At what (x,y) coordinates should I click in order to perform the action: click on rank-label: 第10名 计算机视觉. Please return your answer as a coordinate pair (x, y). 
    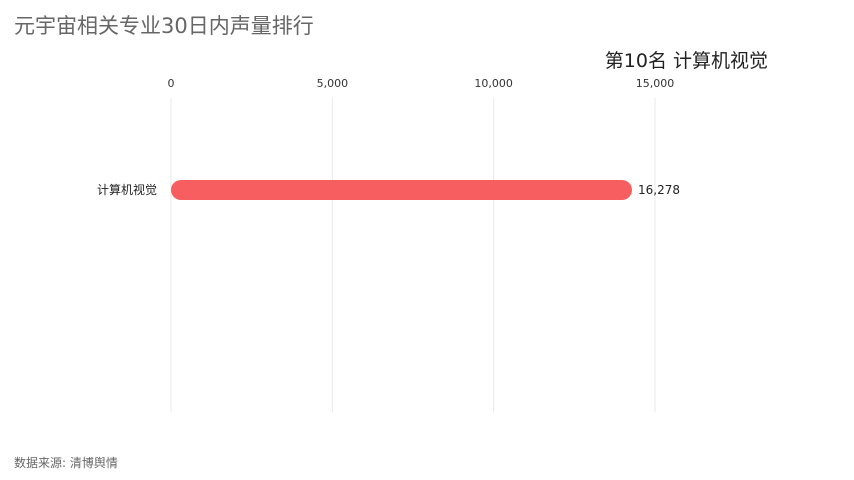
    Looking at the image, I should click on (686, 61).